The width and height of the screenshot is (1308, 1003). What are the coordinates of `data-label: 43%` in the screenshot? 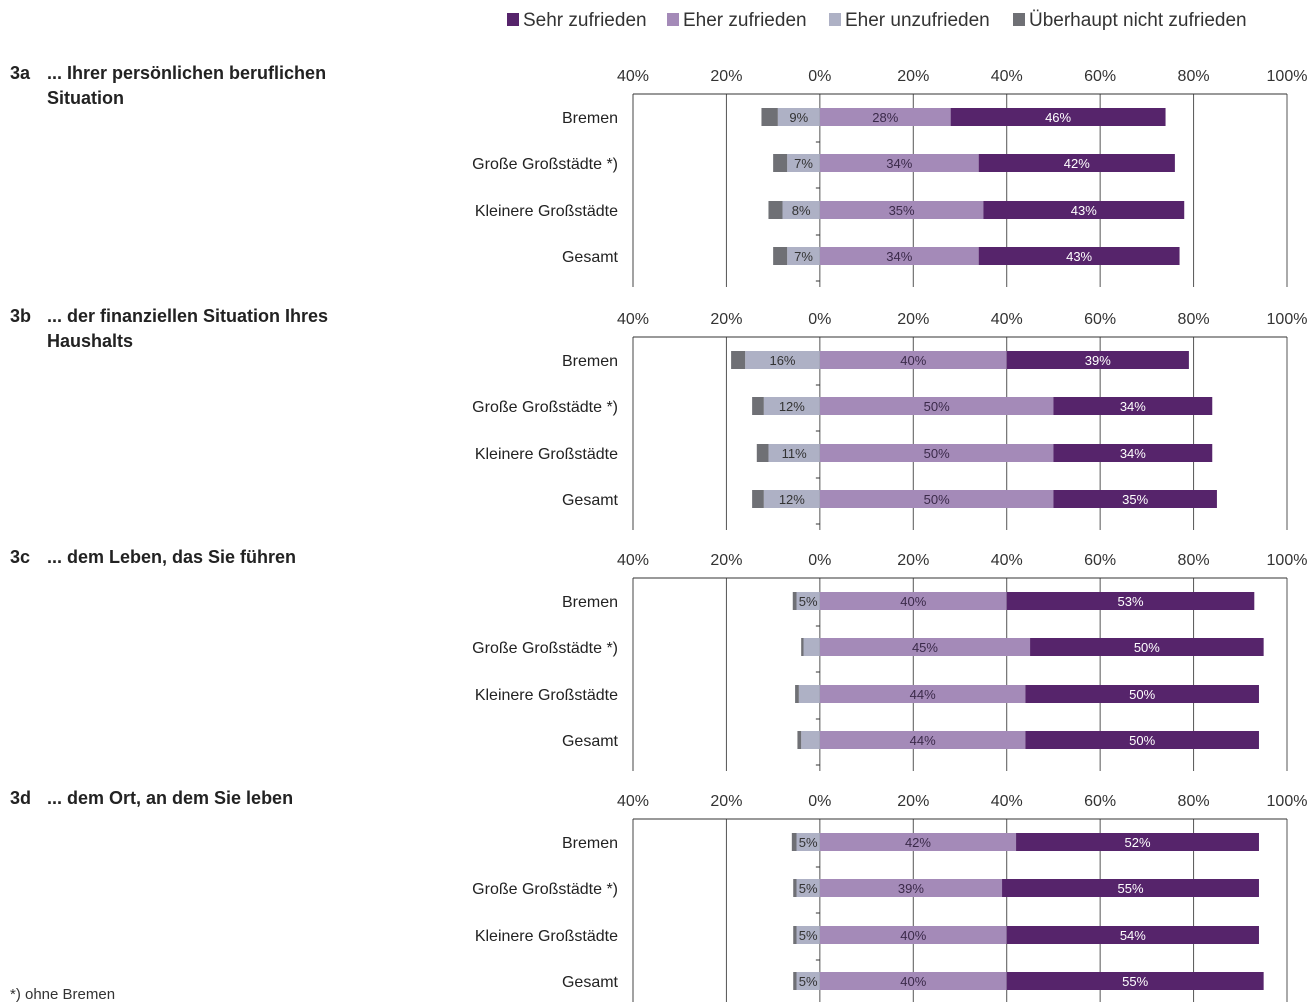 It's located at (1079, 256).